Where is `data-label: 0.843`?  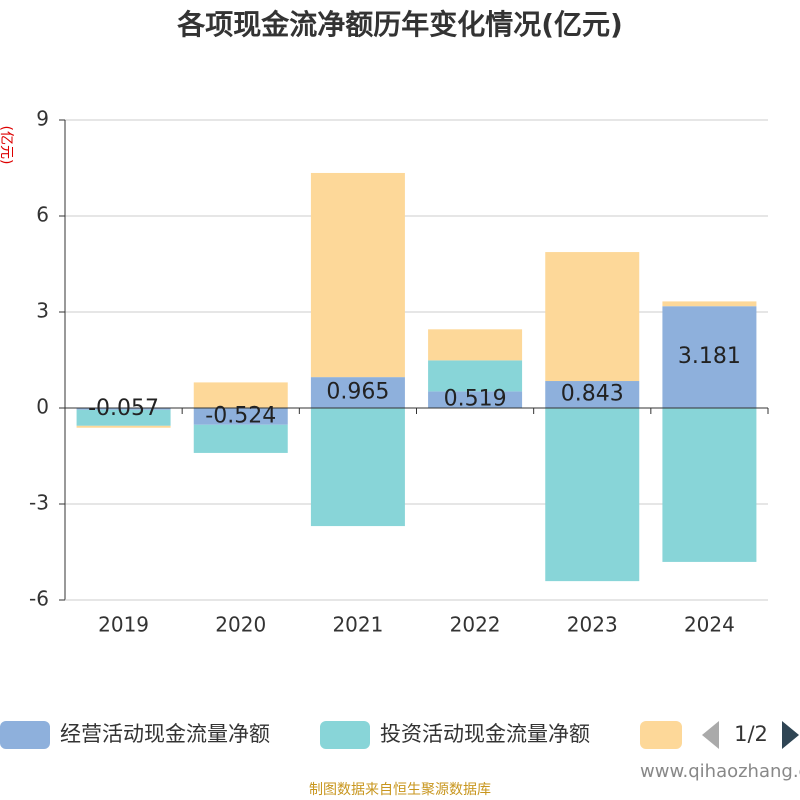
data-label: 0.843 is located at coordinates (592, 394).